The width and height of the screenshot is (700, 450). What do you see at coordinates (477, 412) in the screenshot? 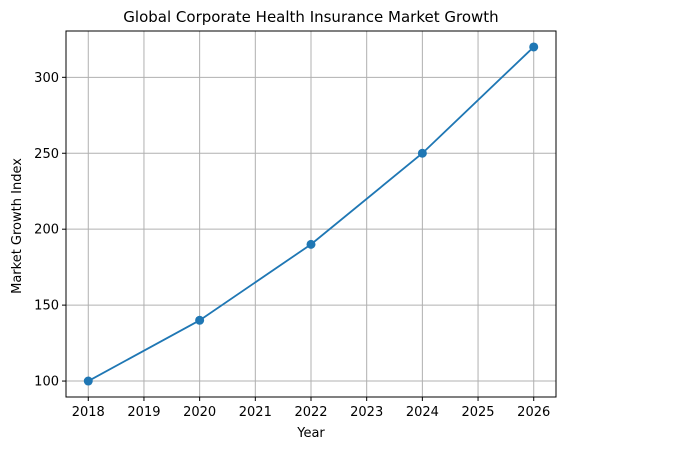
I see `x-tick-label: 2025` at bounding box center [477, 412].